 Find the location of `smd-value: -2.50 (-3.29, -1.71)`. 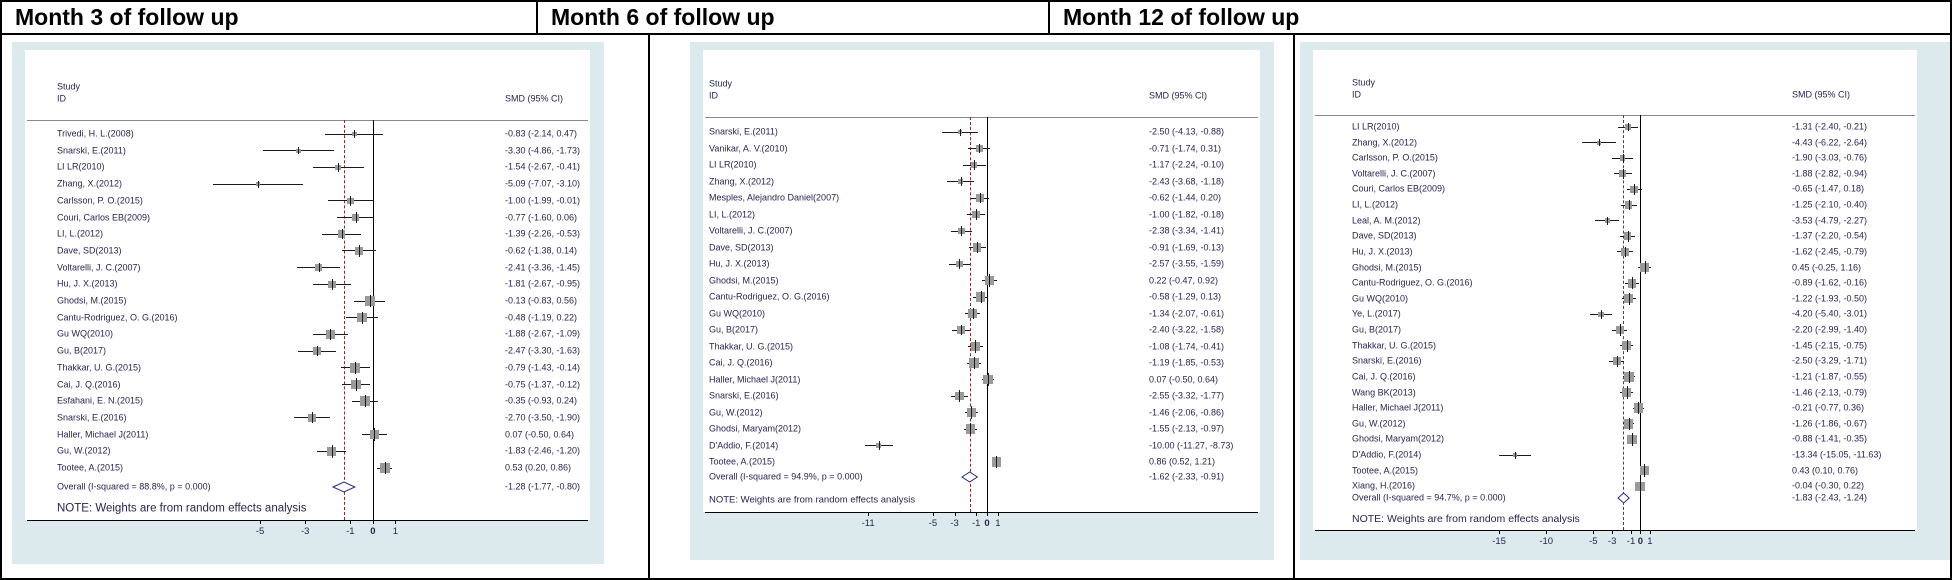

smd-value: -2.50 (-3.29, -1.71) is located at coordinates (1830, 360).